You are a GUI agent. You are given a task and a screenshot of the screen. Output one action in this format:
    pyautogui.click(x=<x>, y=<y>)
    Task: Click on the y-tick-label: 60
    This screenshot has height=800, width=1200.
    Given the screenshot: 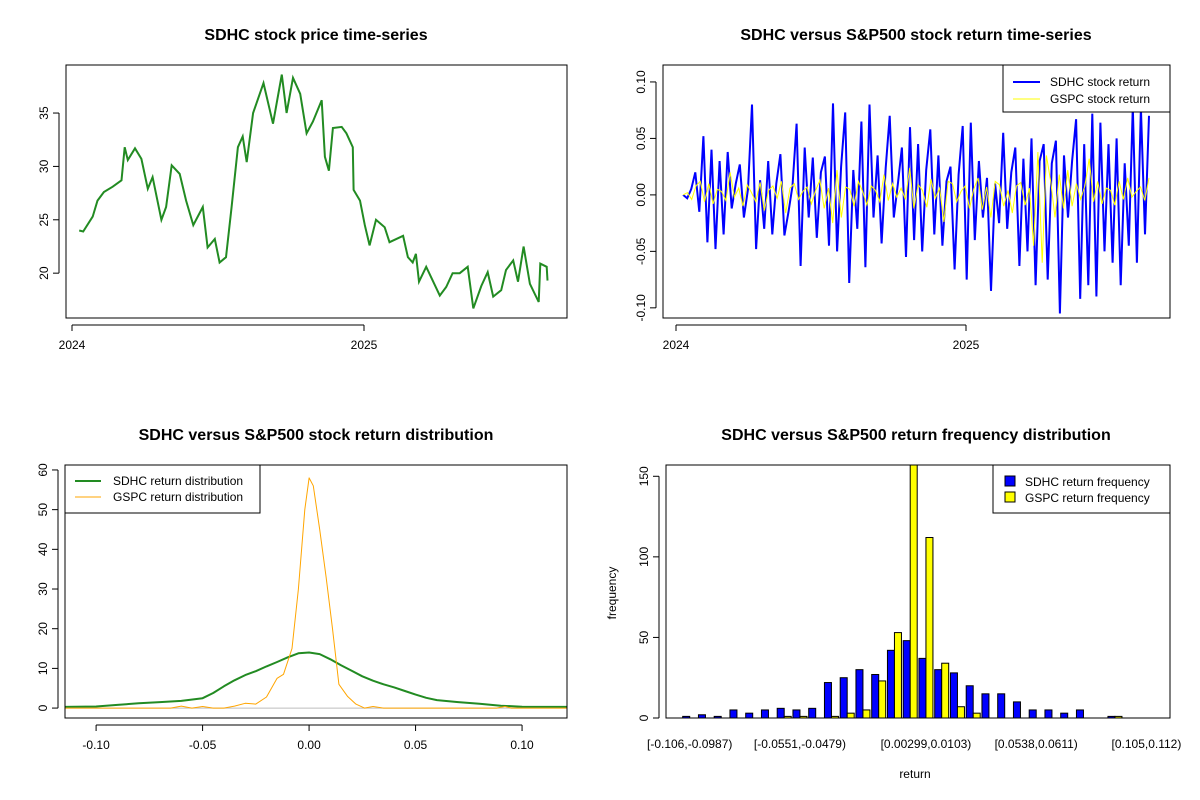 What is the action you would take?
    pyautogui.click(x=43, y=470)
    